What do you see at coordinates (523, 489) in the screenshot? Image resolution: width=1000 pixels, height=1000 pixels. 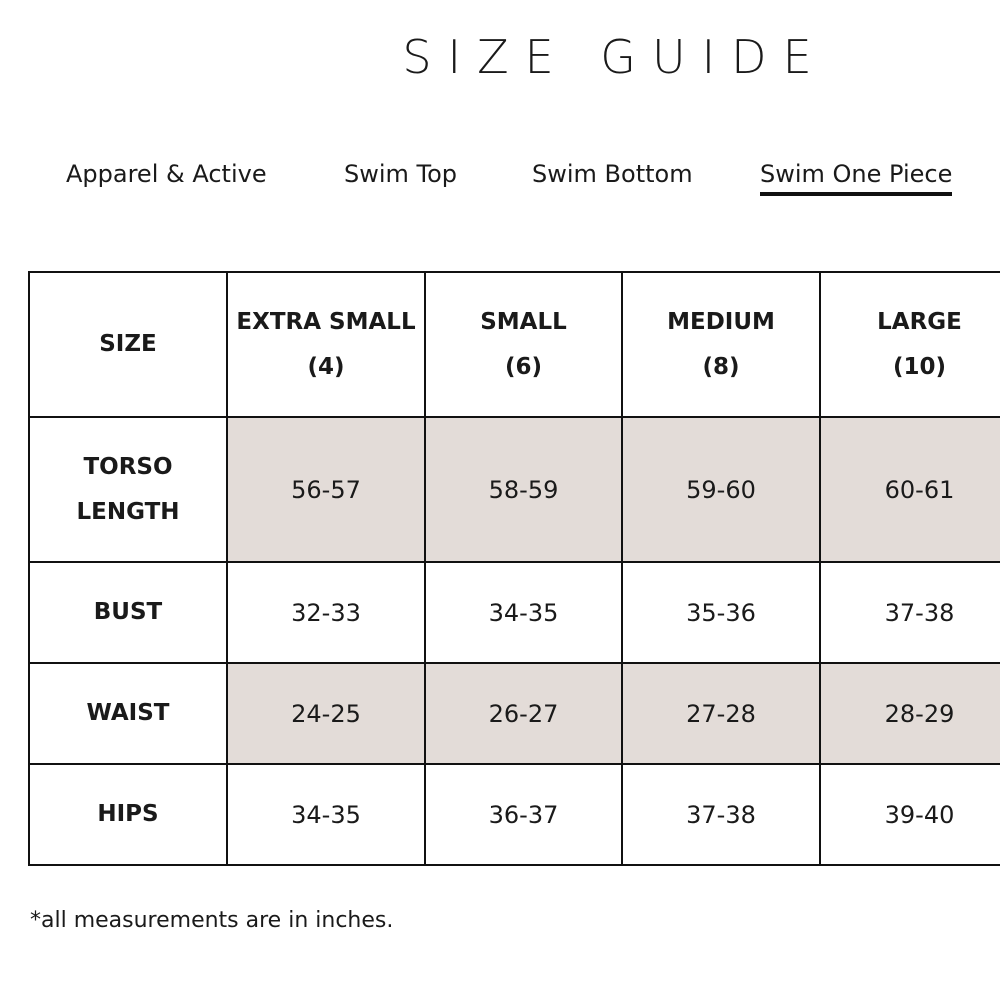 I see `cell: 58-59` at bounding box center [523, 489].